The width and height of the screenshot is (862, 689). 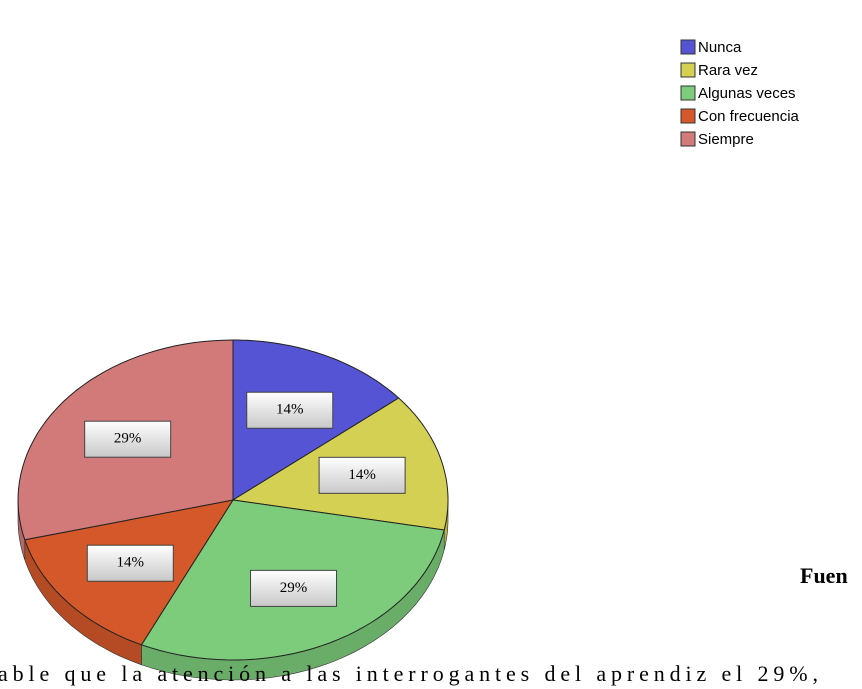 What do you see at coordinates (726, 139) in the screenshot?
I see `legend-label: Siempre` at bounding box center [726, 139].